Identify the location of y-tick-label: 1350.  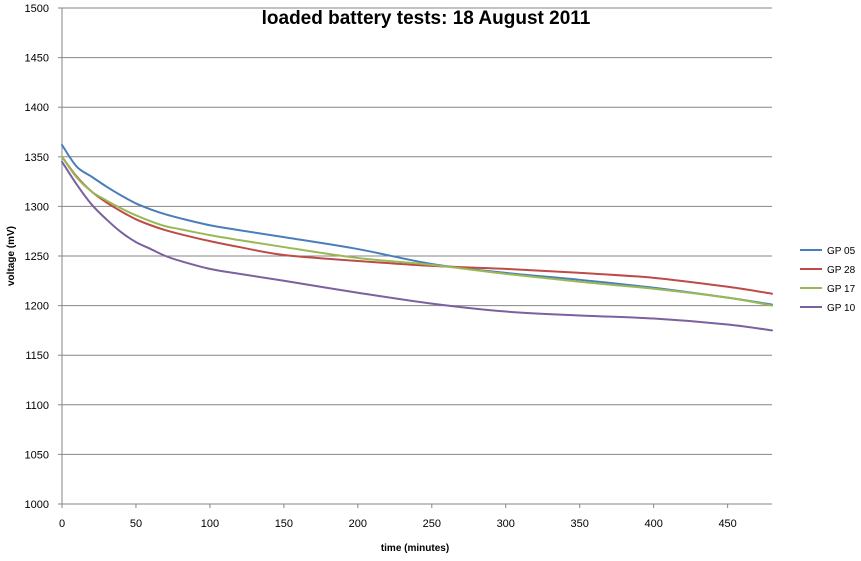
(37, 158).